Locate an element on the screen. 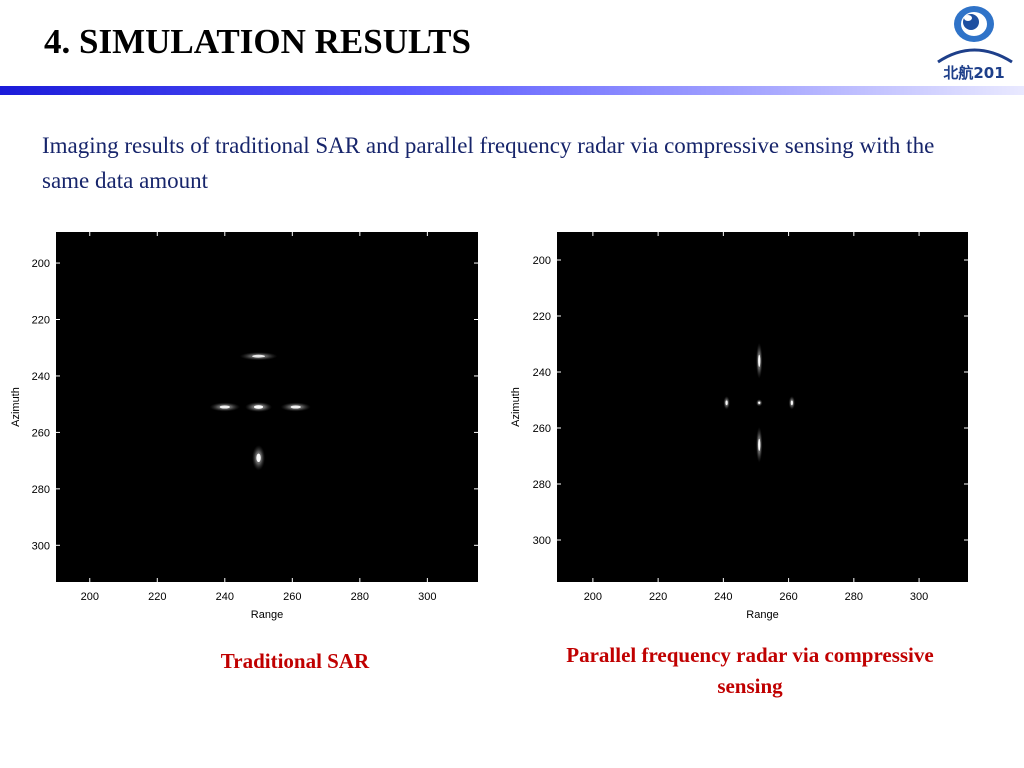 Image resolution: width=1024 pixels, height=768 pixels. slide-title: 4. SIMULATION RESULTS is located at coordinates (257, 41).